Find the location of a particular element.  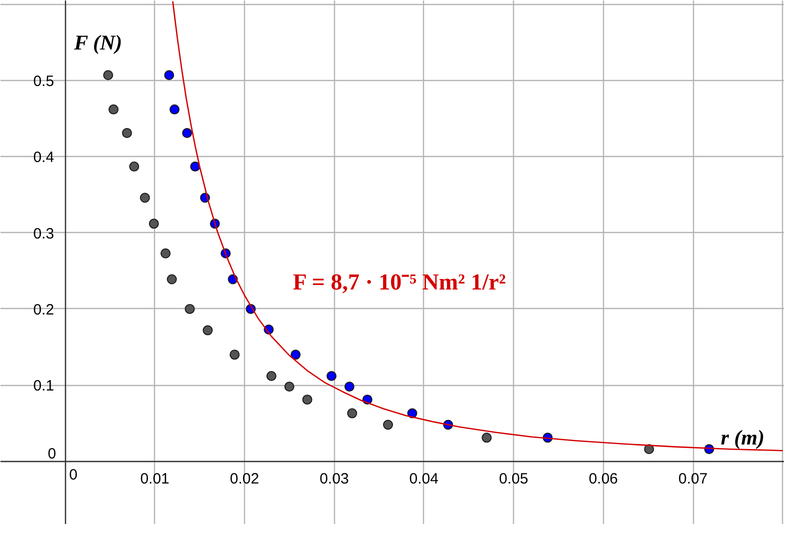

x-axis-title: r (m) is located at coordinates (742, 437).